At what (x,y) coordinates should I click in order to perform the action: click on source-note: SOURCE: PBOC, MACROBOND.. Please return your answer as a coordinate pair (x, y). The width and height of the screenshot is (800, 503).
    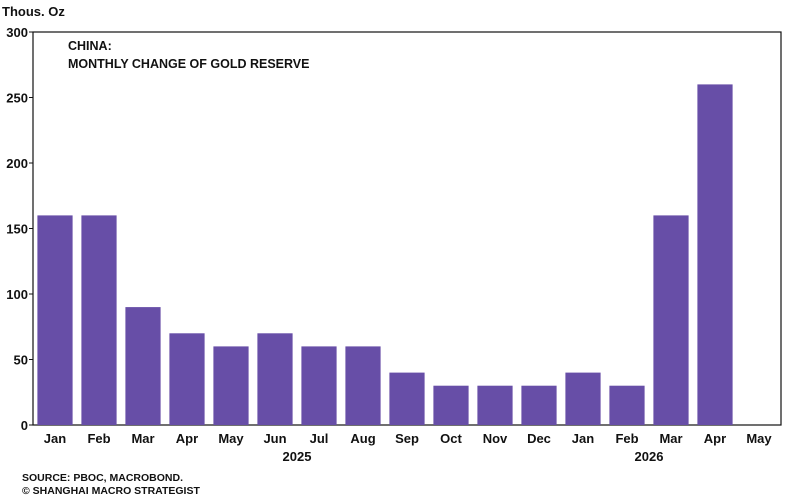
    Looking at the image, I should click on (102, 478).